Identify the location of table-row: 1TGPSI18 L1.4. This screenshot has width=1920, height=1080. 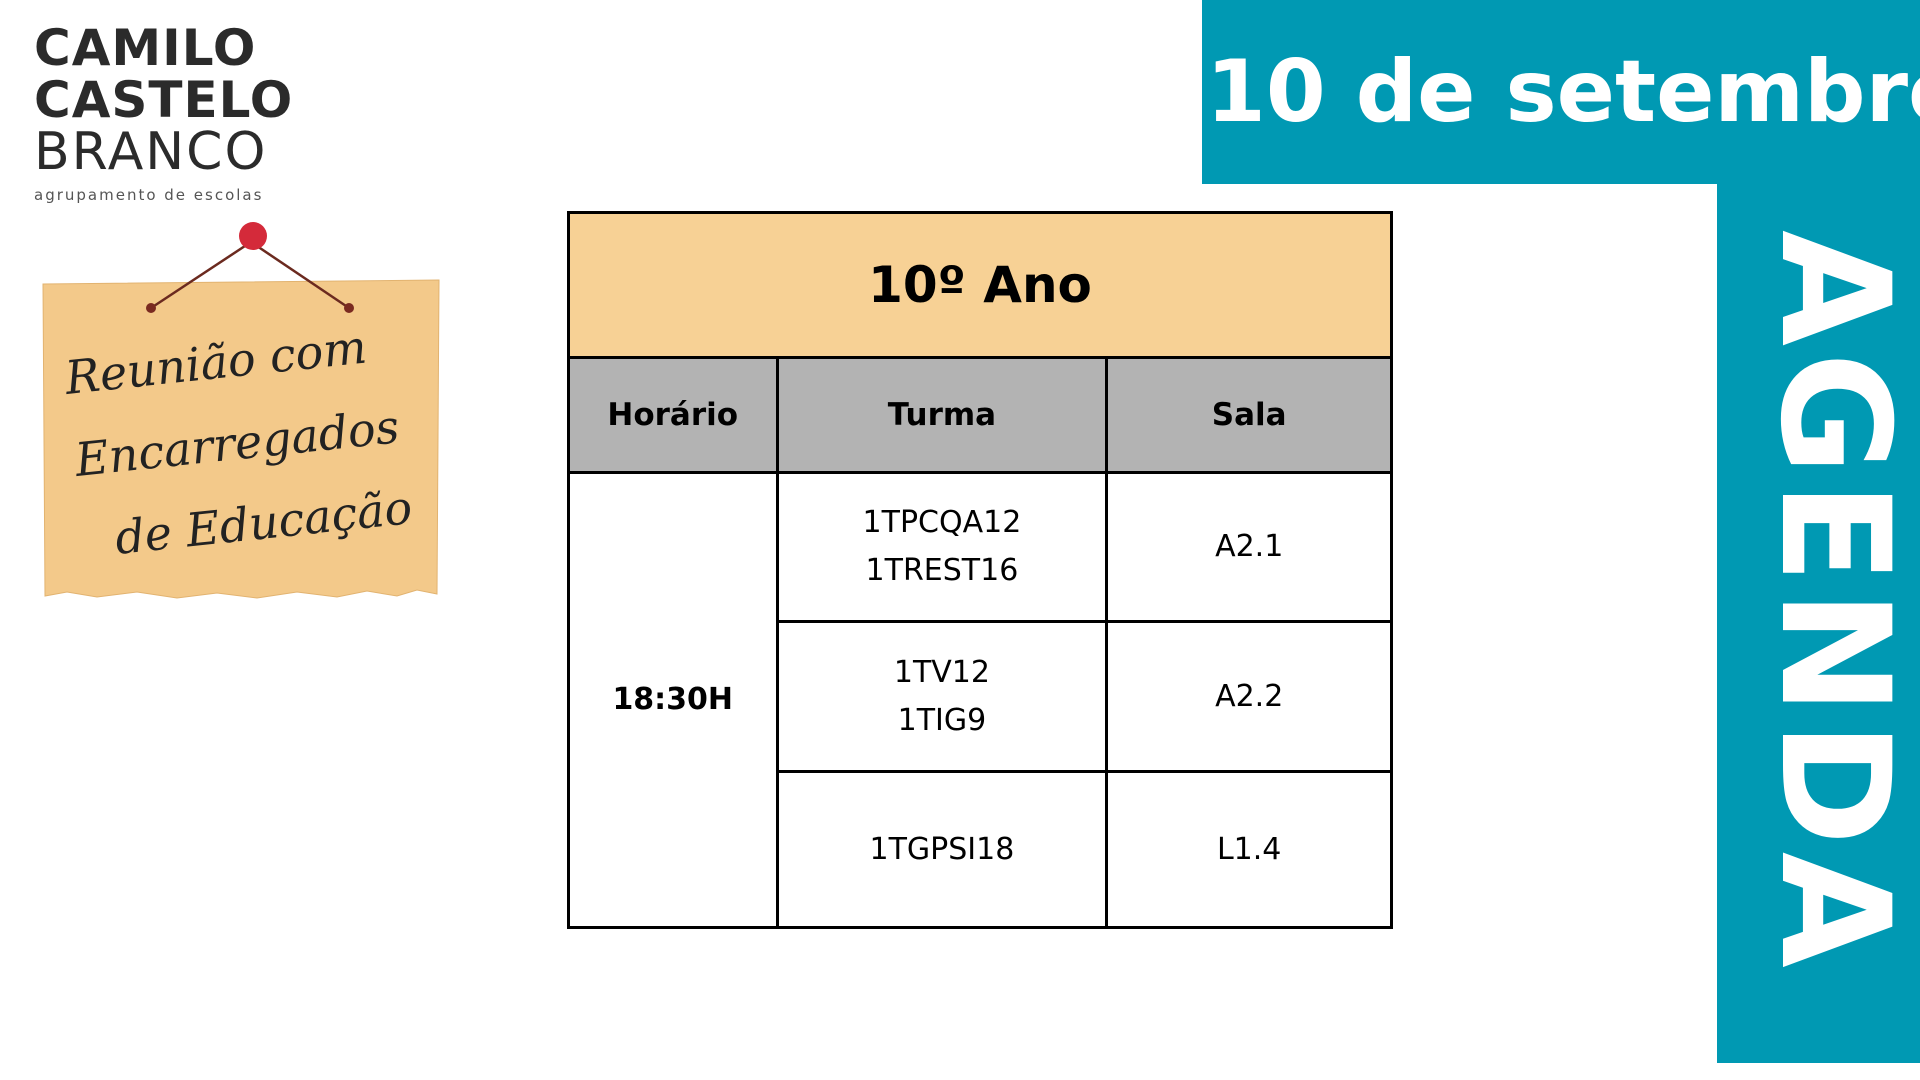
(981, 849).